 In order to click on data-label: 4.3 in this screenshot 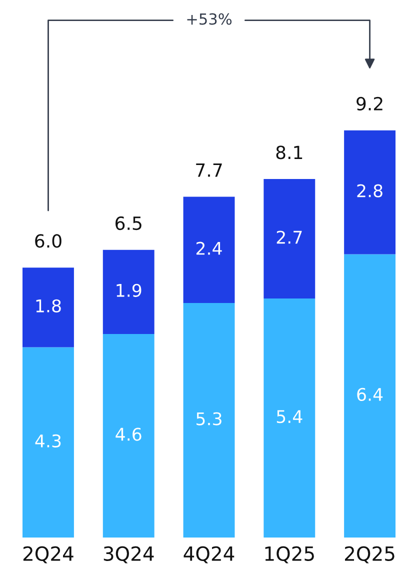, I will do `click(48, 441)`.